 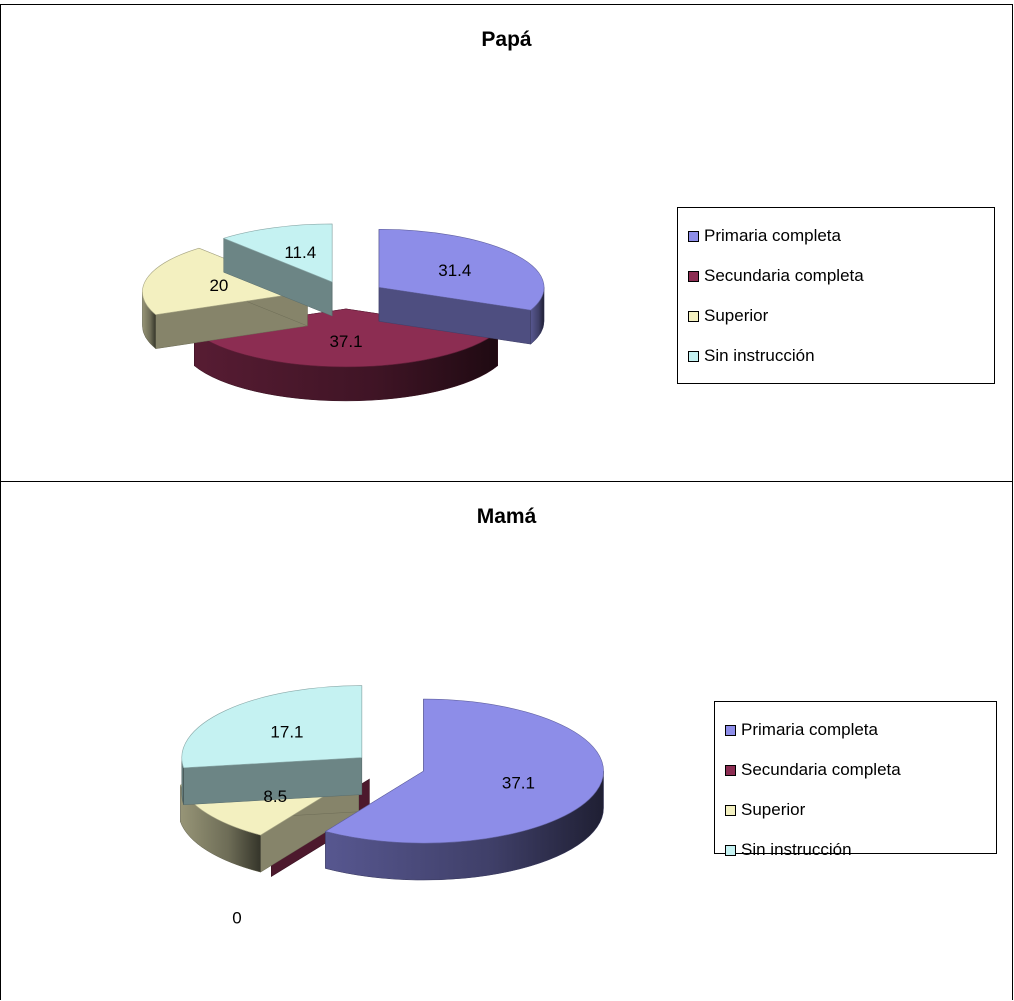 What do you see at coordinates (454, 270) in the screenshot?
I see `data-label-primaria-completa: 31.4` at bounding box center [454, 270].